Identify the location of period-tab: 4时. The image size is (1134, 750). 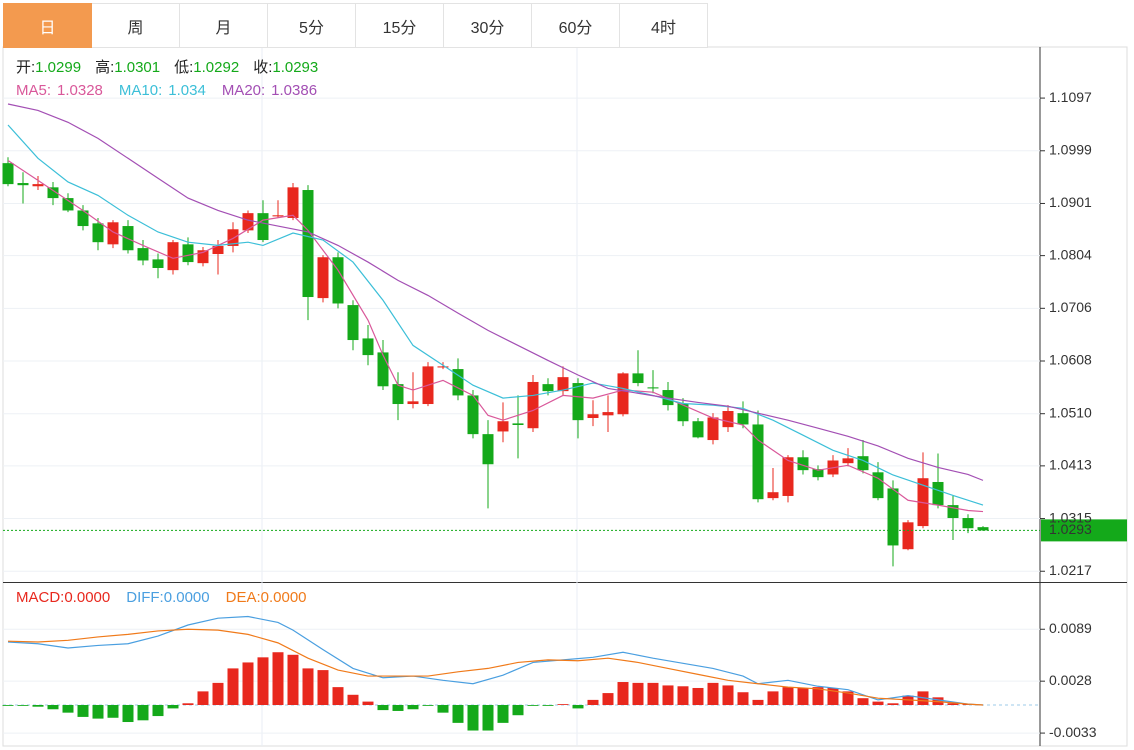
(664, 25).